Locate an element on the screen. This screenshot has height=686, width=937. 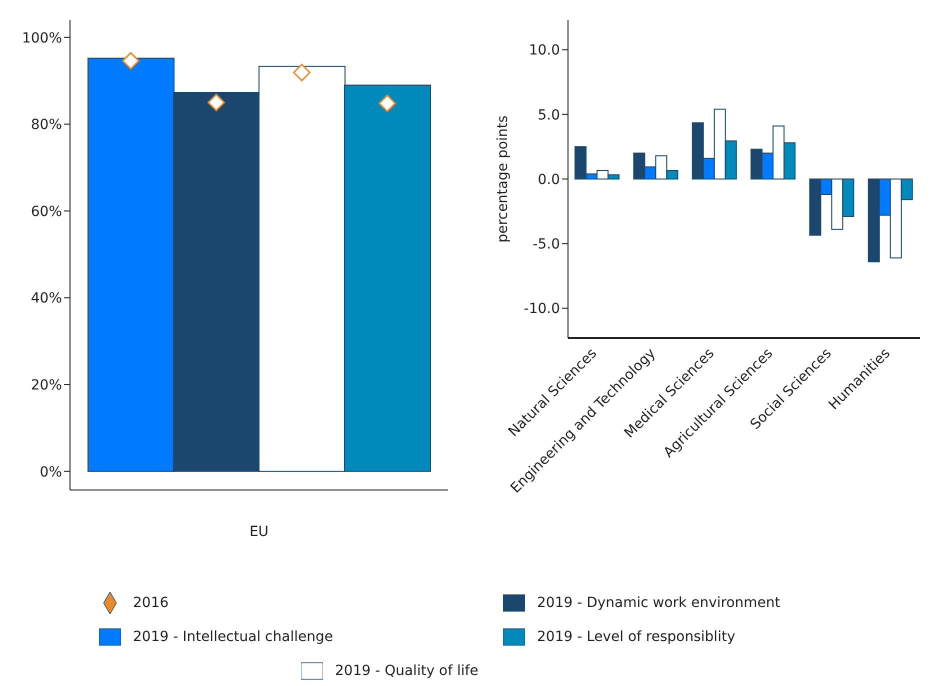
y-tick-label: 40% is located at coordinates (46, 298).